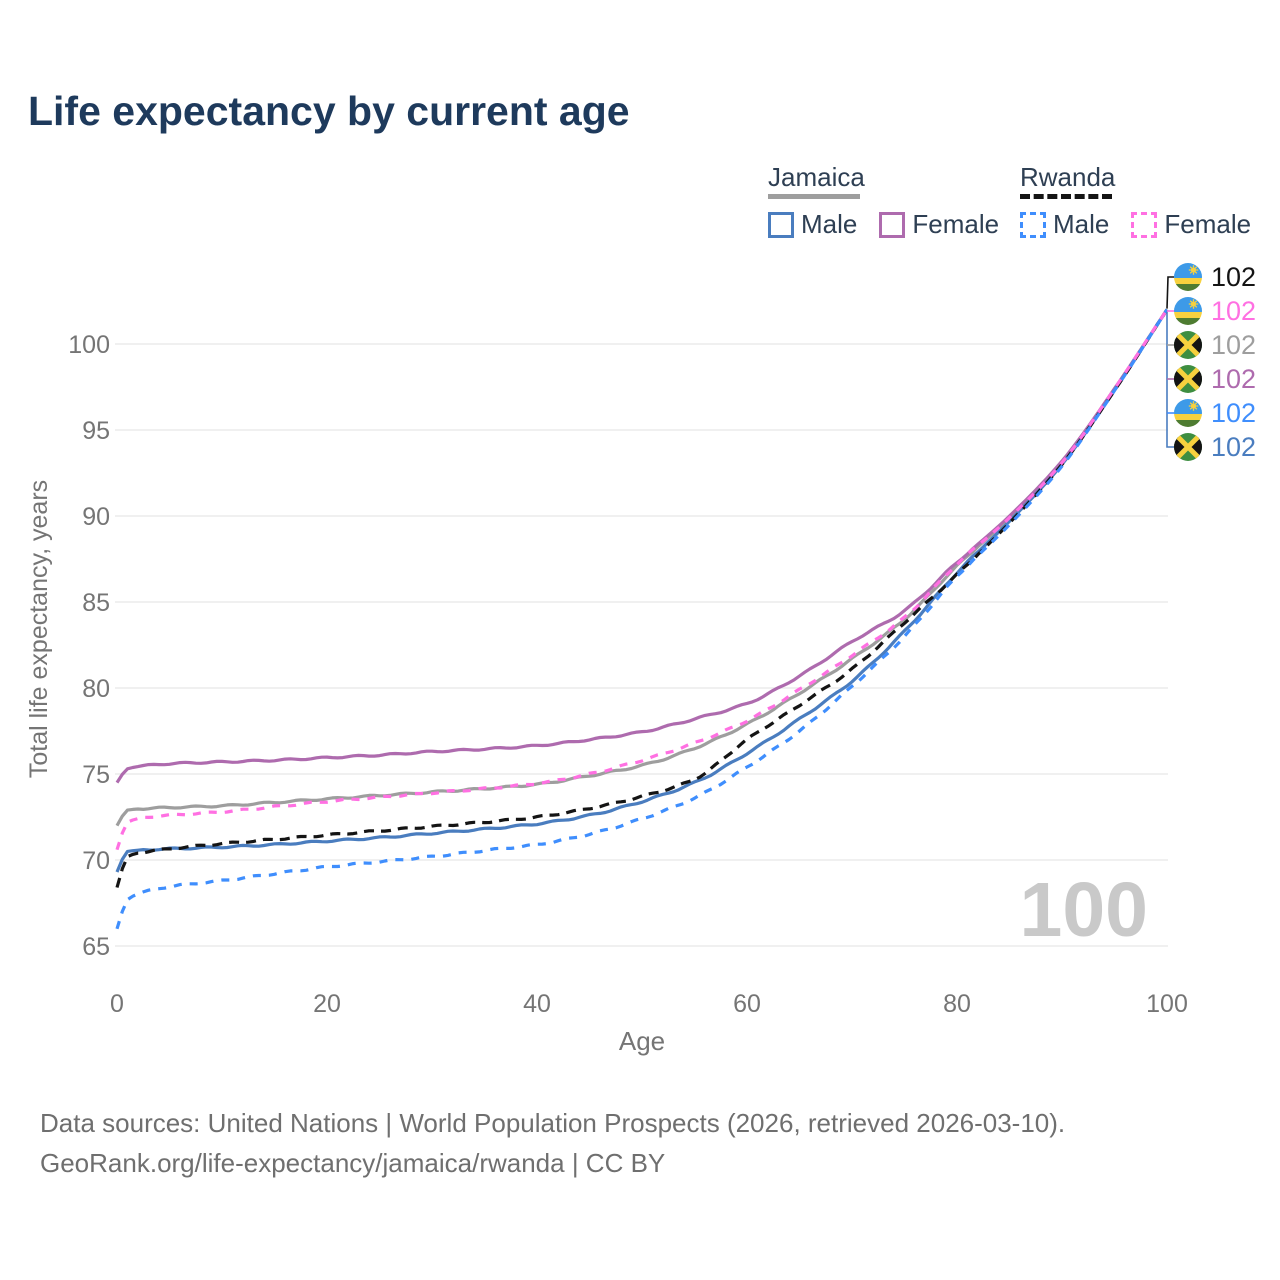 The width and height of the screenshot is (1280, 1280). Describe the element at coordinates (747, 1004) in the screenshot. I see `x-tick-label: 60` at that location.